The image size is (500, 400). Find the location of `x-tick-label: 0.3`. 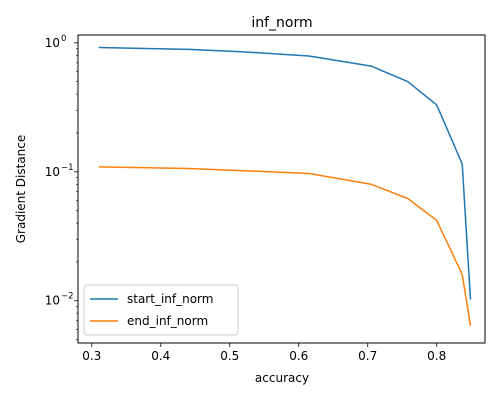

x-tick-label: 0.3 is located at coordinates (91, 356).